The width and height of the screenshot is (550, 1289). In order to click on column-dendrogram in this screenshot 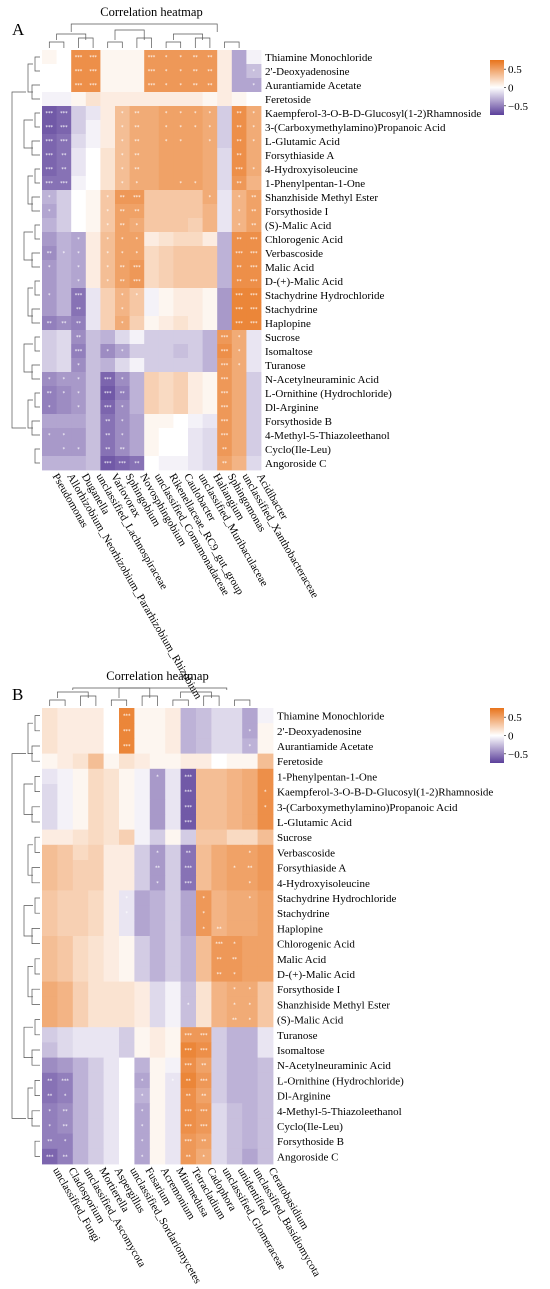, I will do `click(144, 35)`.